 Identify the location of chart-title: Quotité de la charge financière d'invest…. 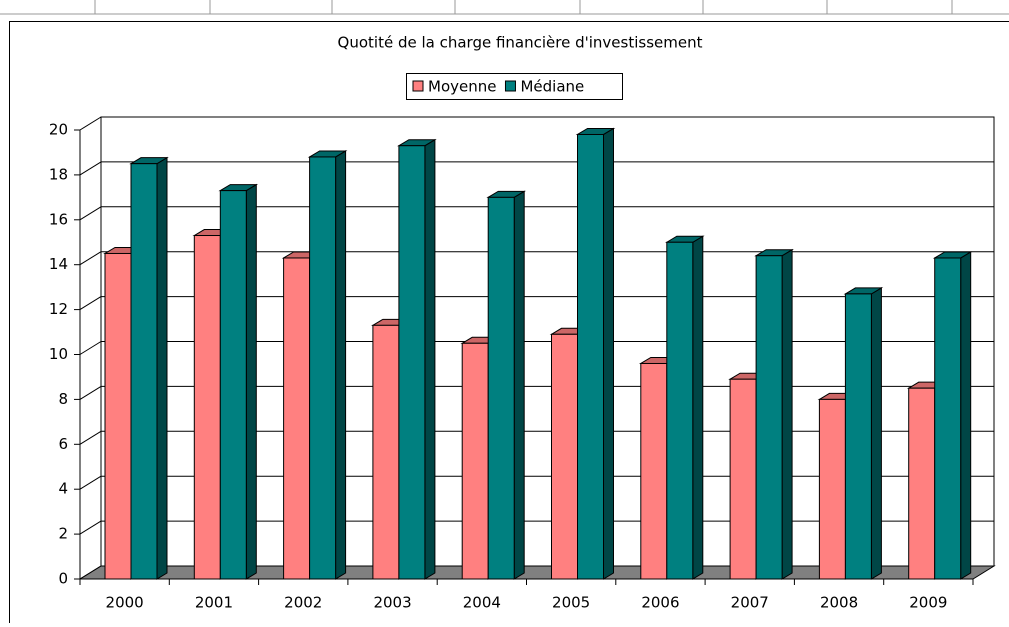
(520, 43).